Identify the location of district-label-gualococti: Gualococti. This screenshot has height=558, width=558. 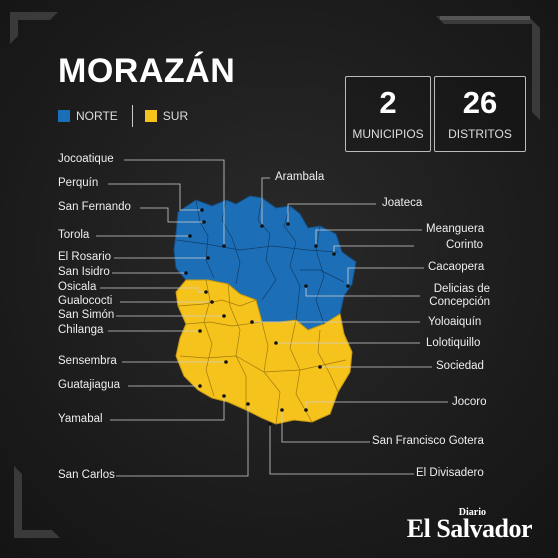
(85, 301).